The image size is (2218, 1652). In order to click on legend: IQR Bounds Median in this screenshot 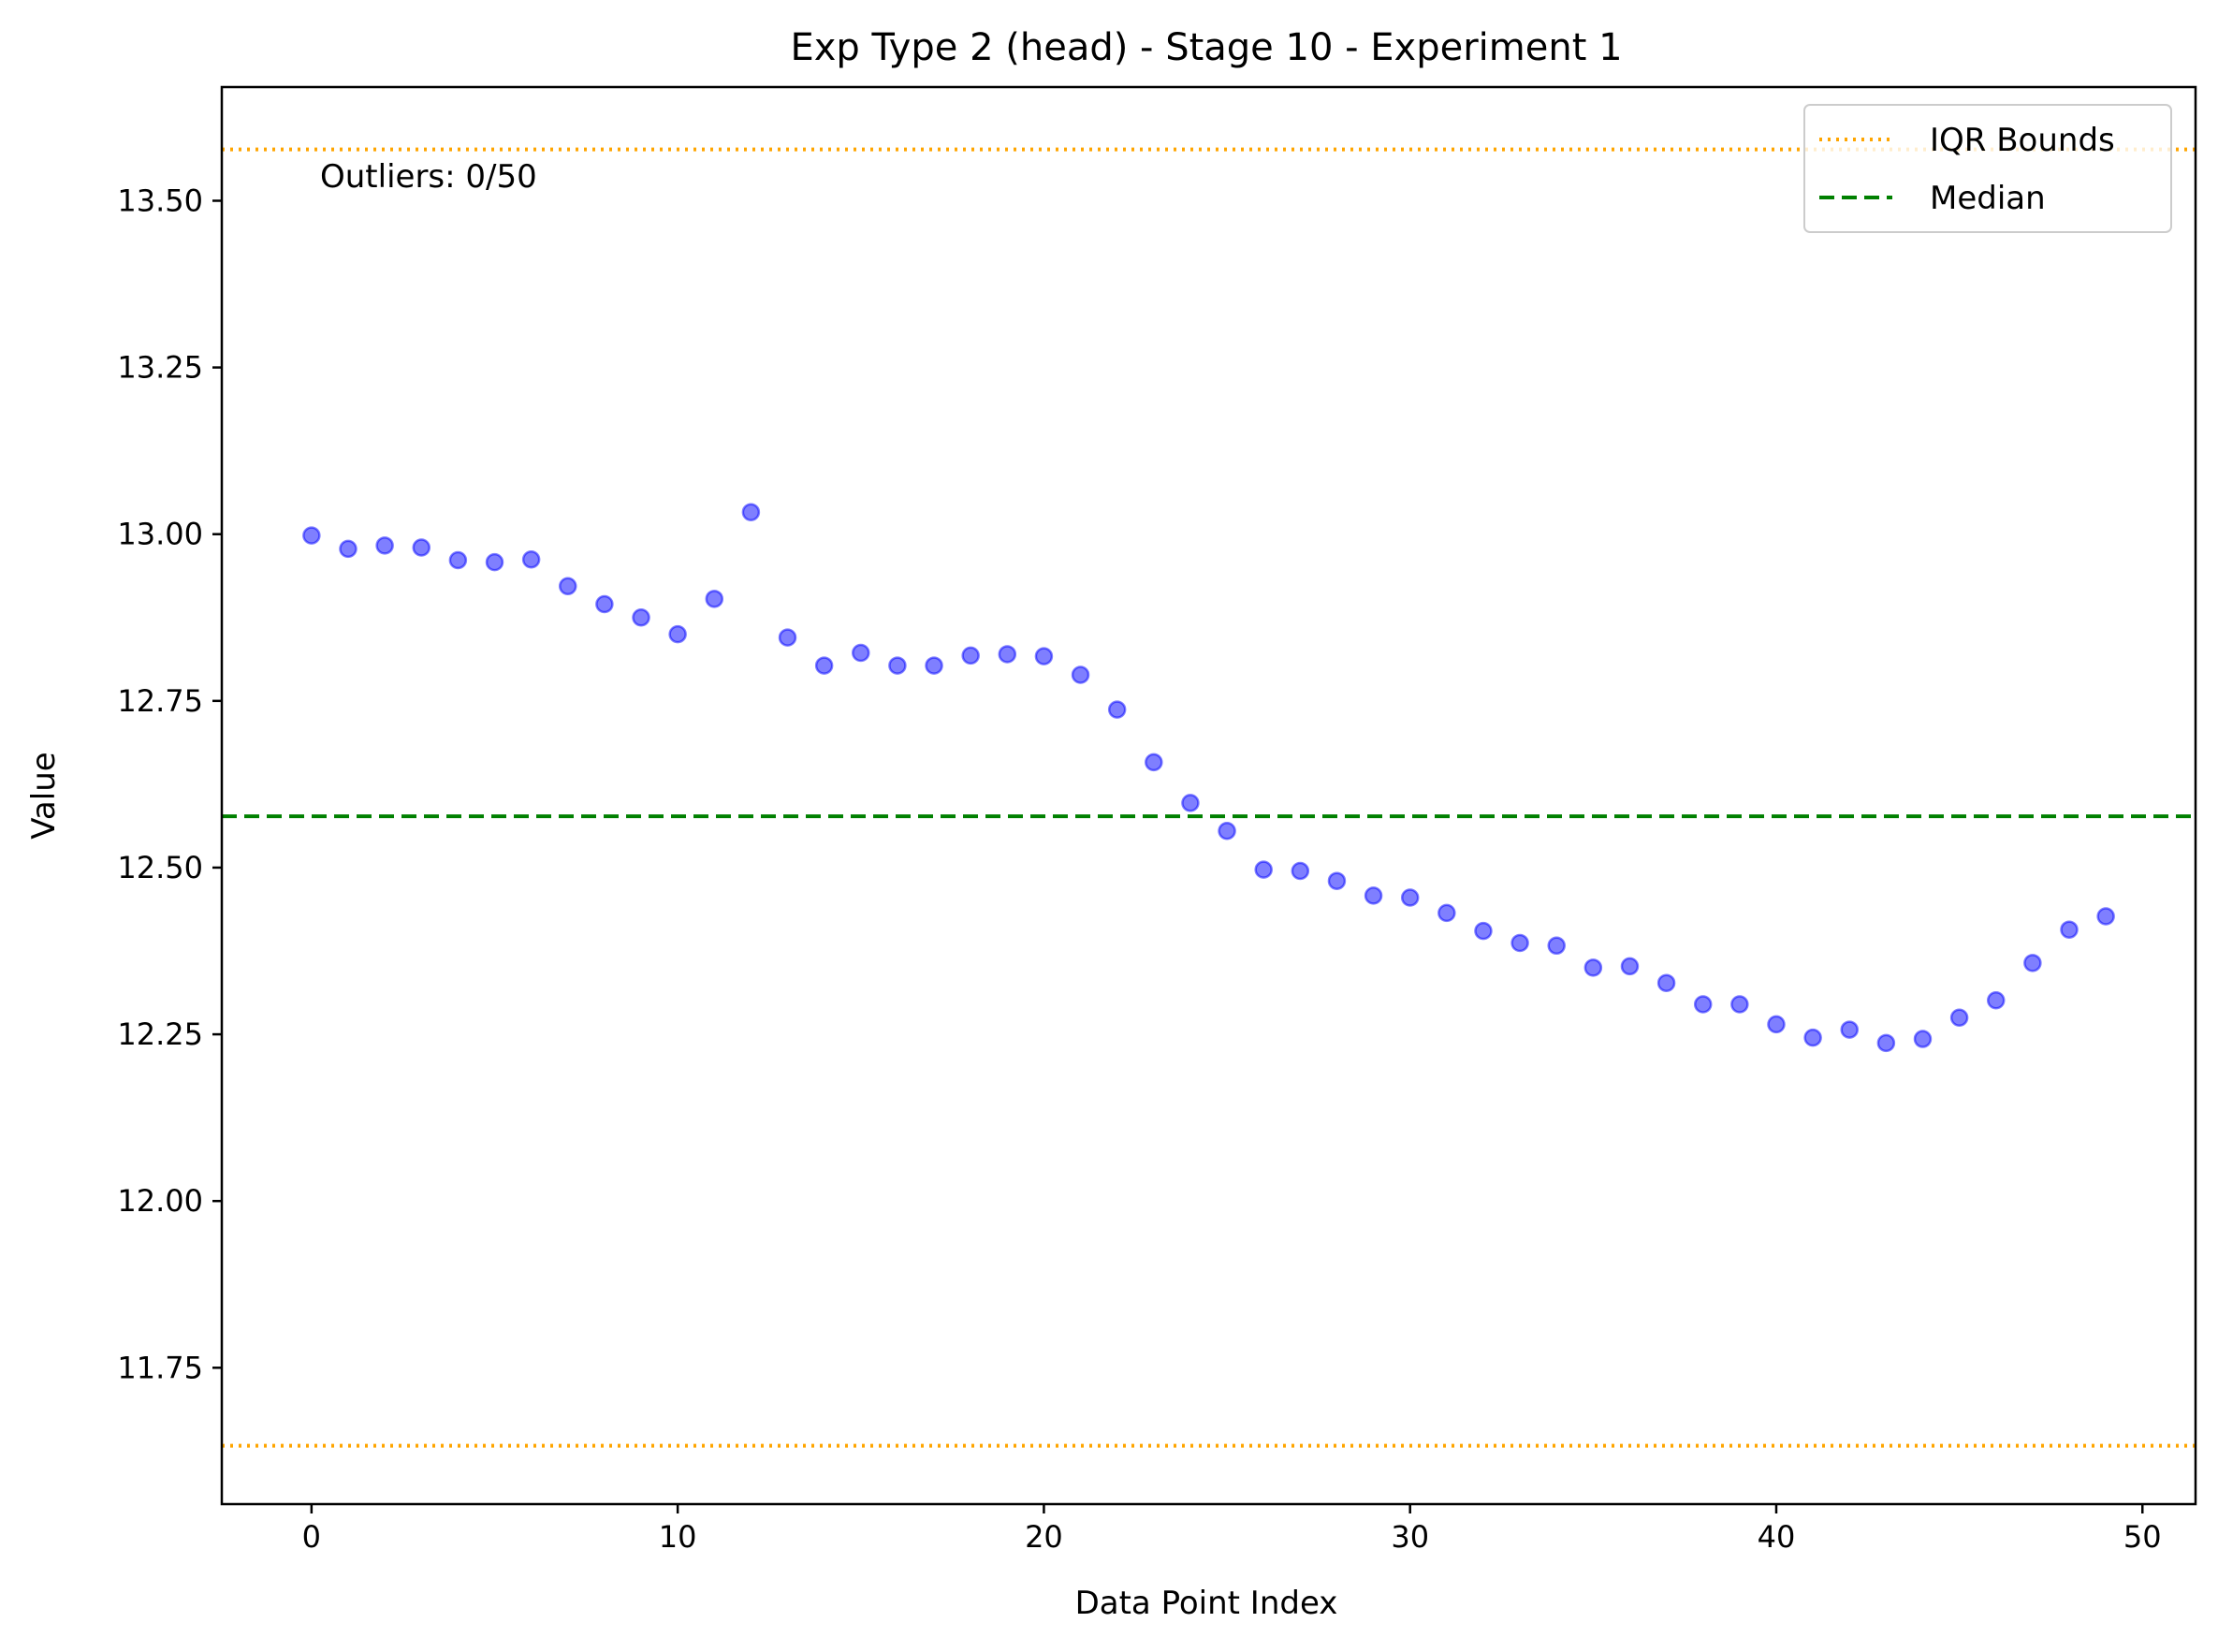, I will do `click(1987, 169)`.